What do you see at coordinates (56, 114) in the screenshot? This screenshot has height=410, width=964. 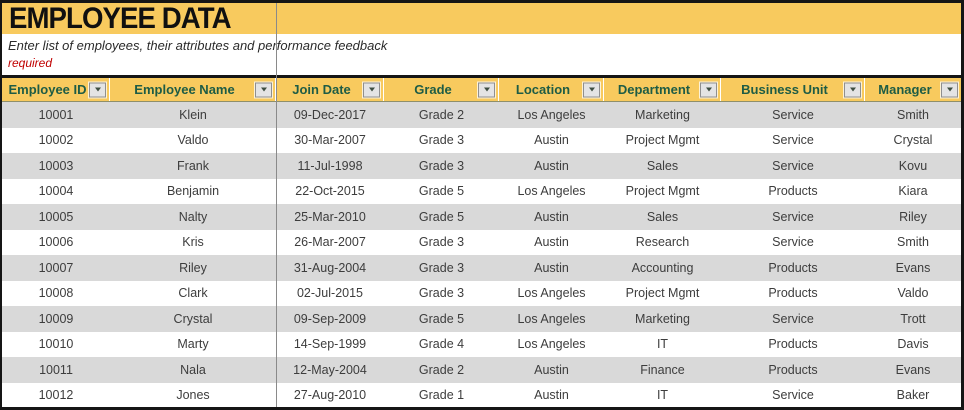 I see `table-cell: 10001` at bounding box center [56, 114].